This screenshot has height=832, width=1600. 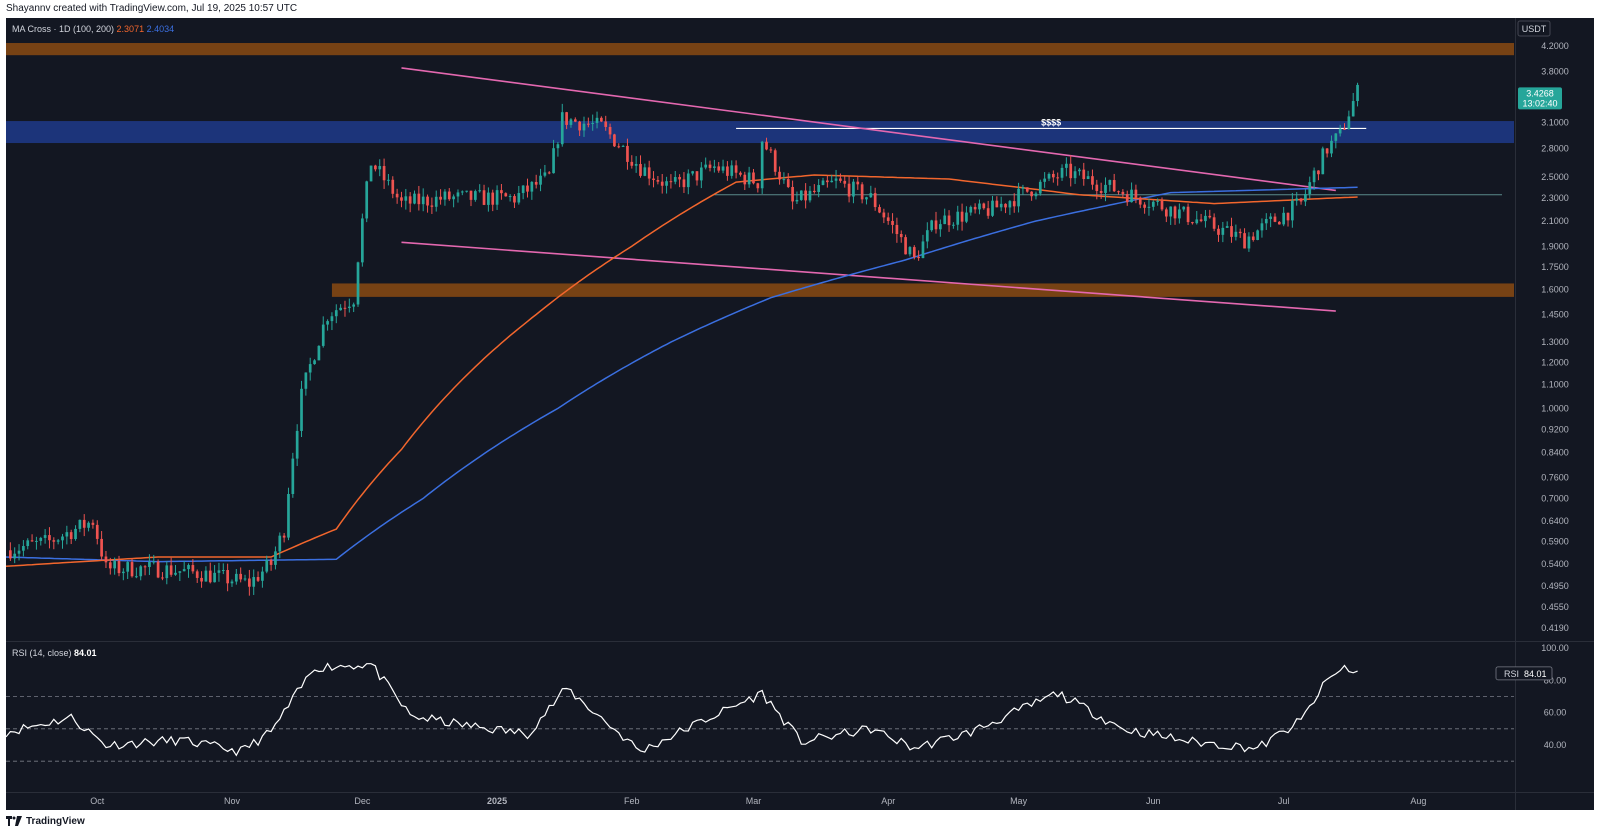 What do you see at coordinates (362, 801) in the screenshot?
I see `time-tick-label: Dec` at bounding box center [362, 801].